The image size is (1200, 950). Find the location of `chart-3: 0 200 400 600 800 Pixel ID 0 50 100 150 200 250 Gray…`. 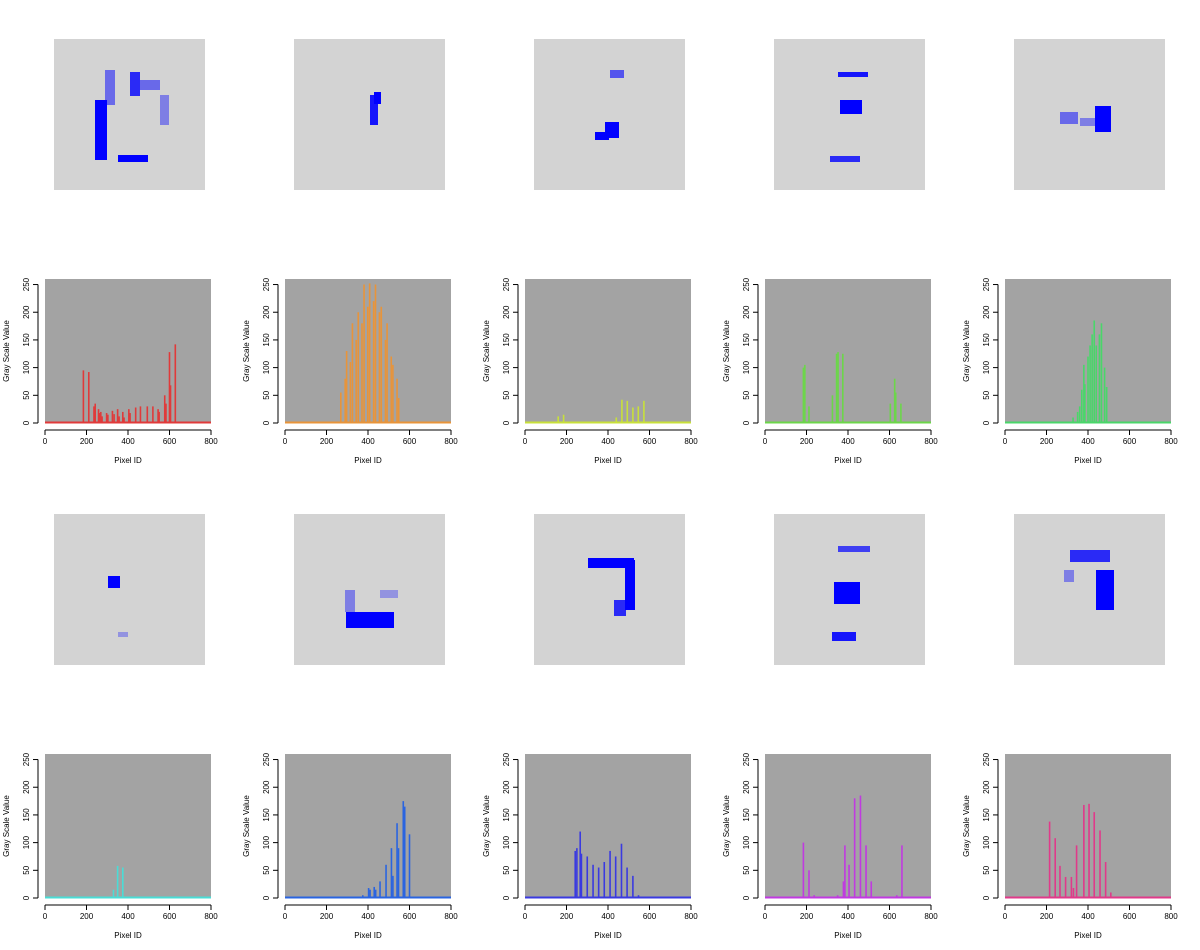

chart-3: 0 200 400 600 800 Pixel ID 0 50 100 150 200 250 Gray… is located at coordinates (590, 252).